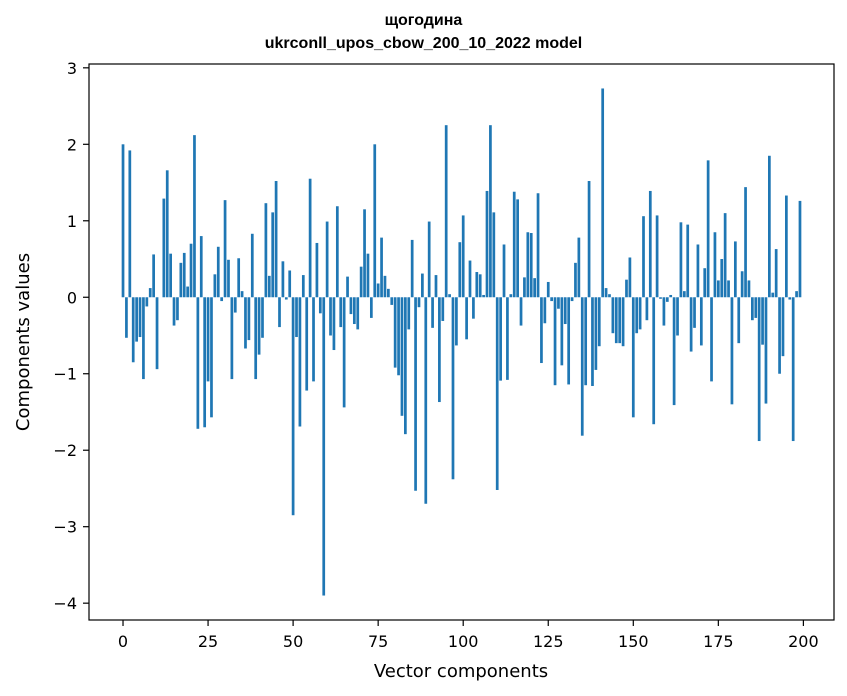 The width and height of the screenshot is (847, 696). What do you see at coordinates (378, 641) in the screenshot?
I see `x-tick-label: 75` at bounding box center [378, 641].